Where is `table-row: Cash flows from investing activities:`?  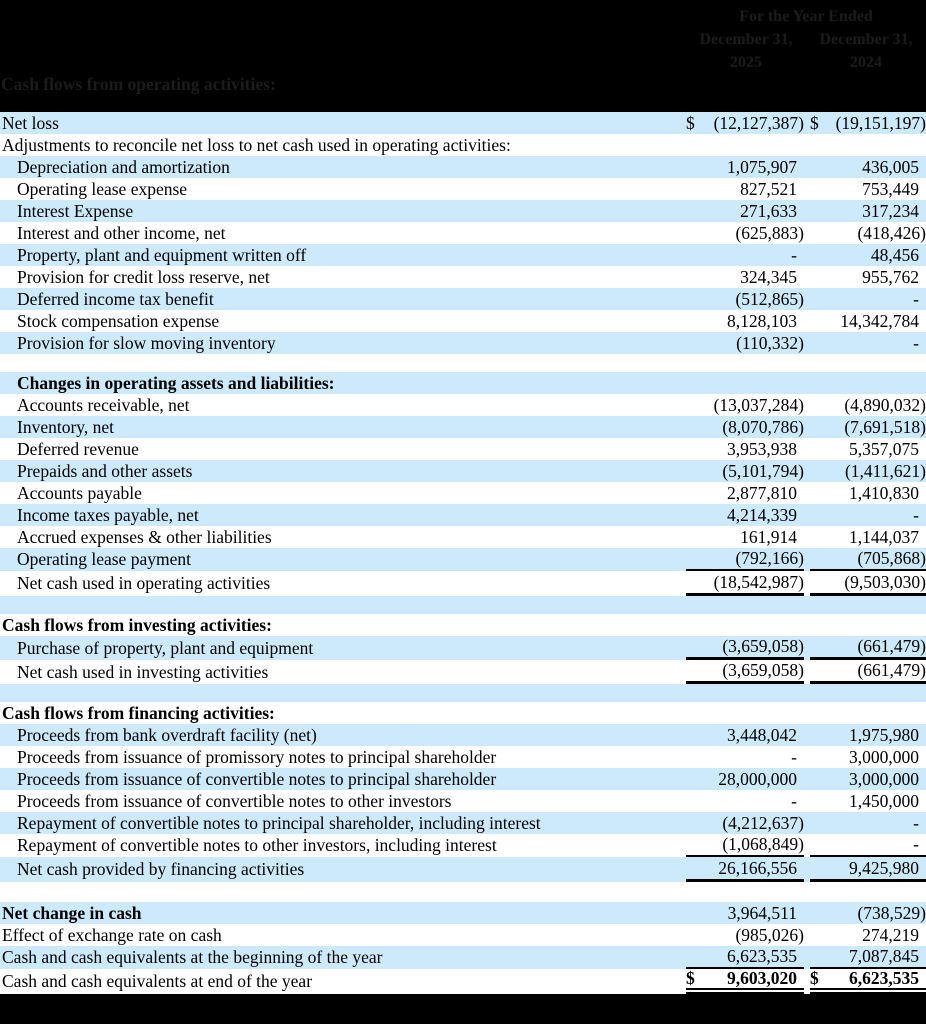 table-row: Cash flows from investing activities: is located at coordinates (463, 625).